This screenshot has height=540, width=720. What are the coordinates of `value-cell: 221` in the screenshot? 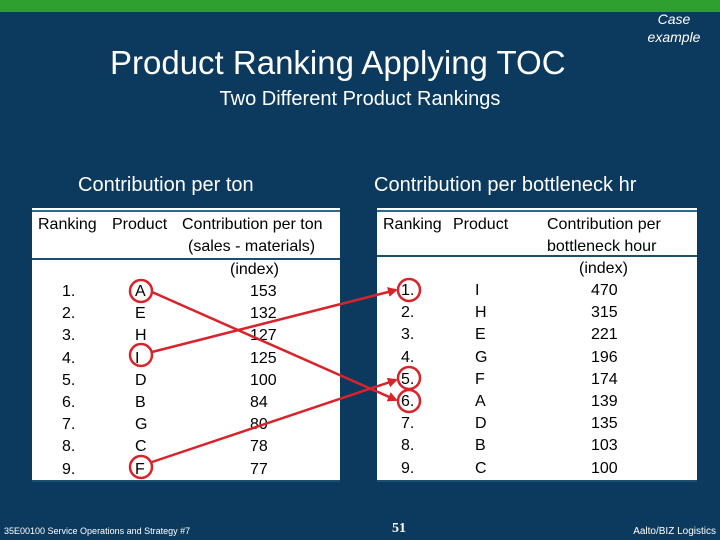 It's located at (604, 335).